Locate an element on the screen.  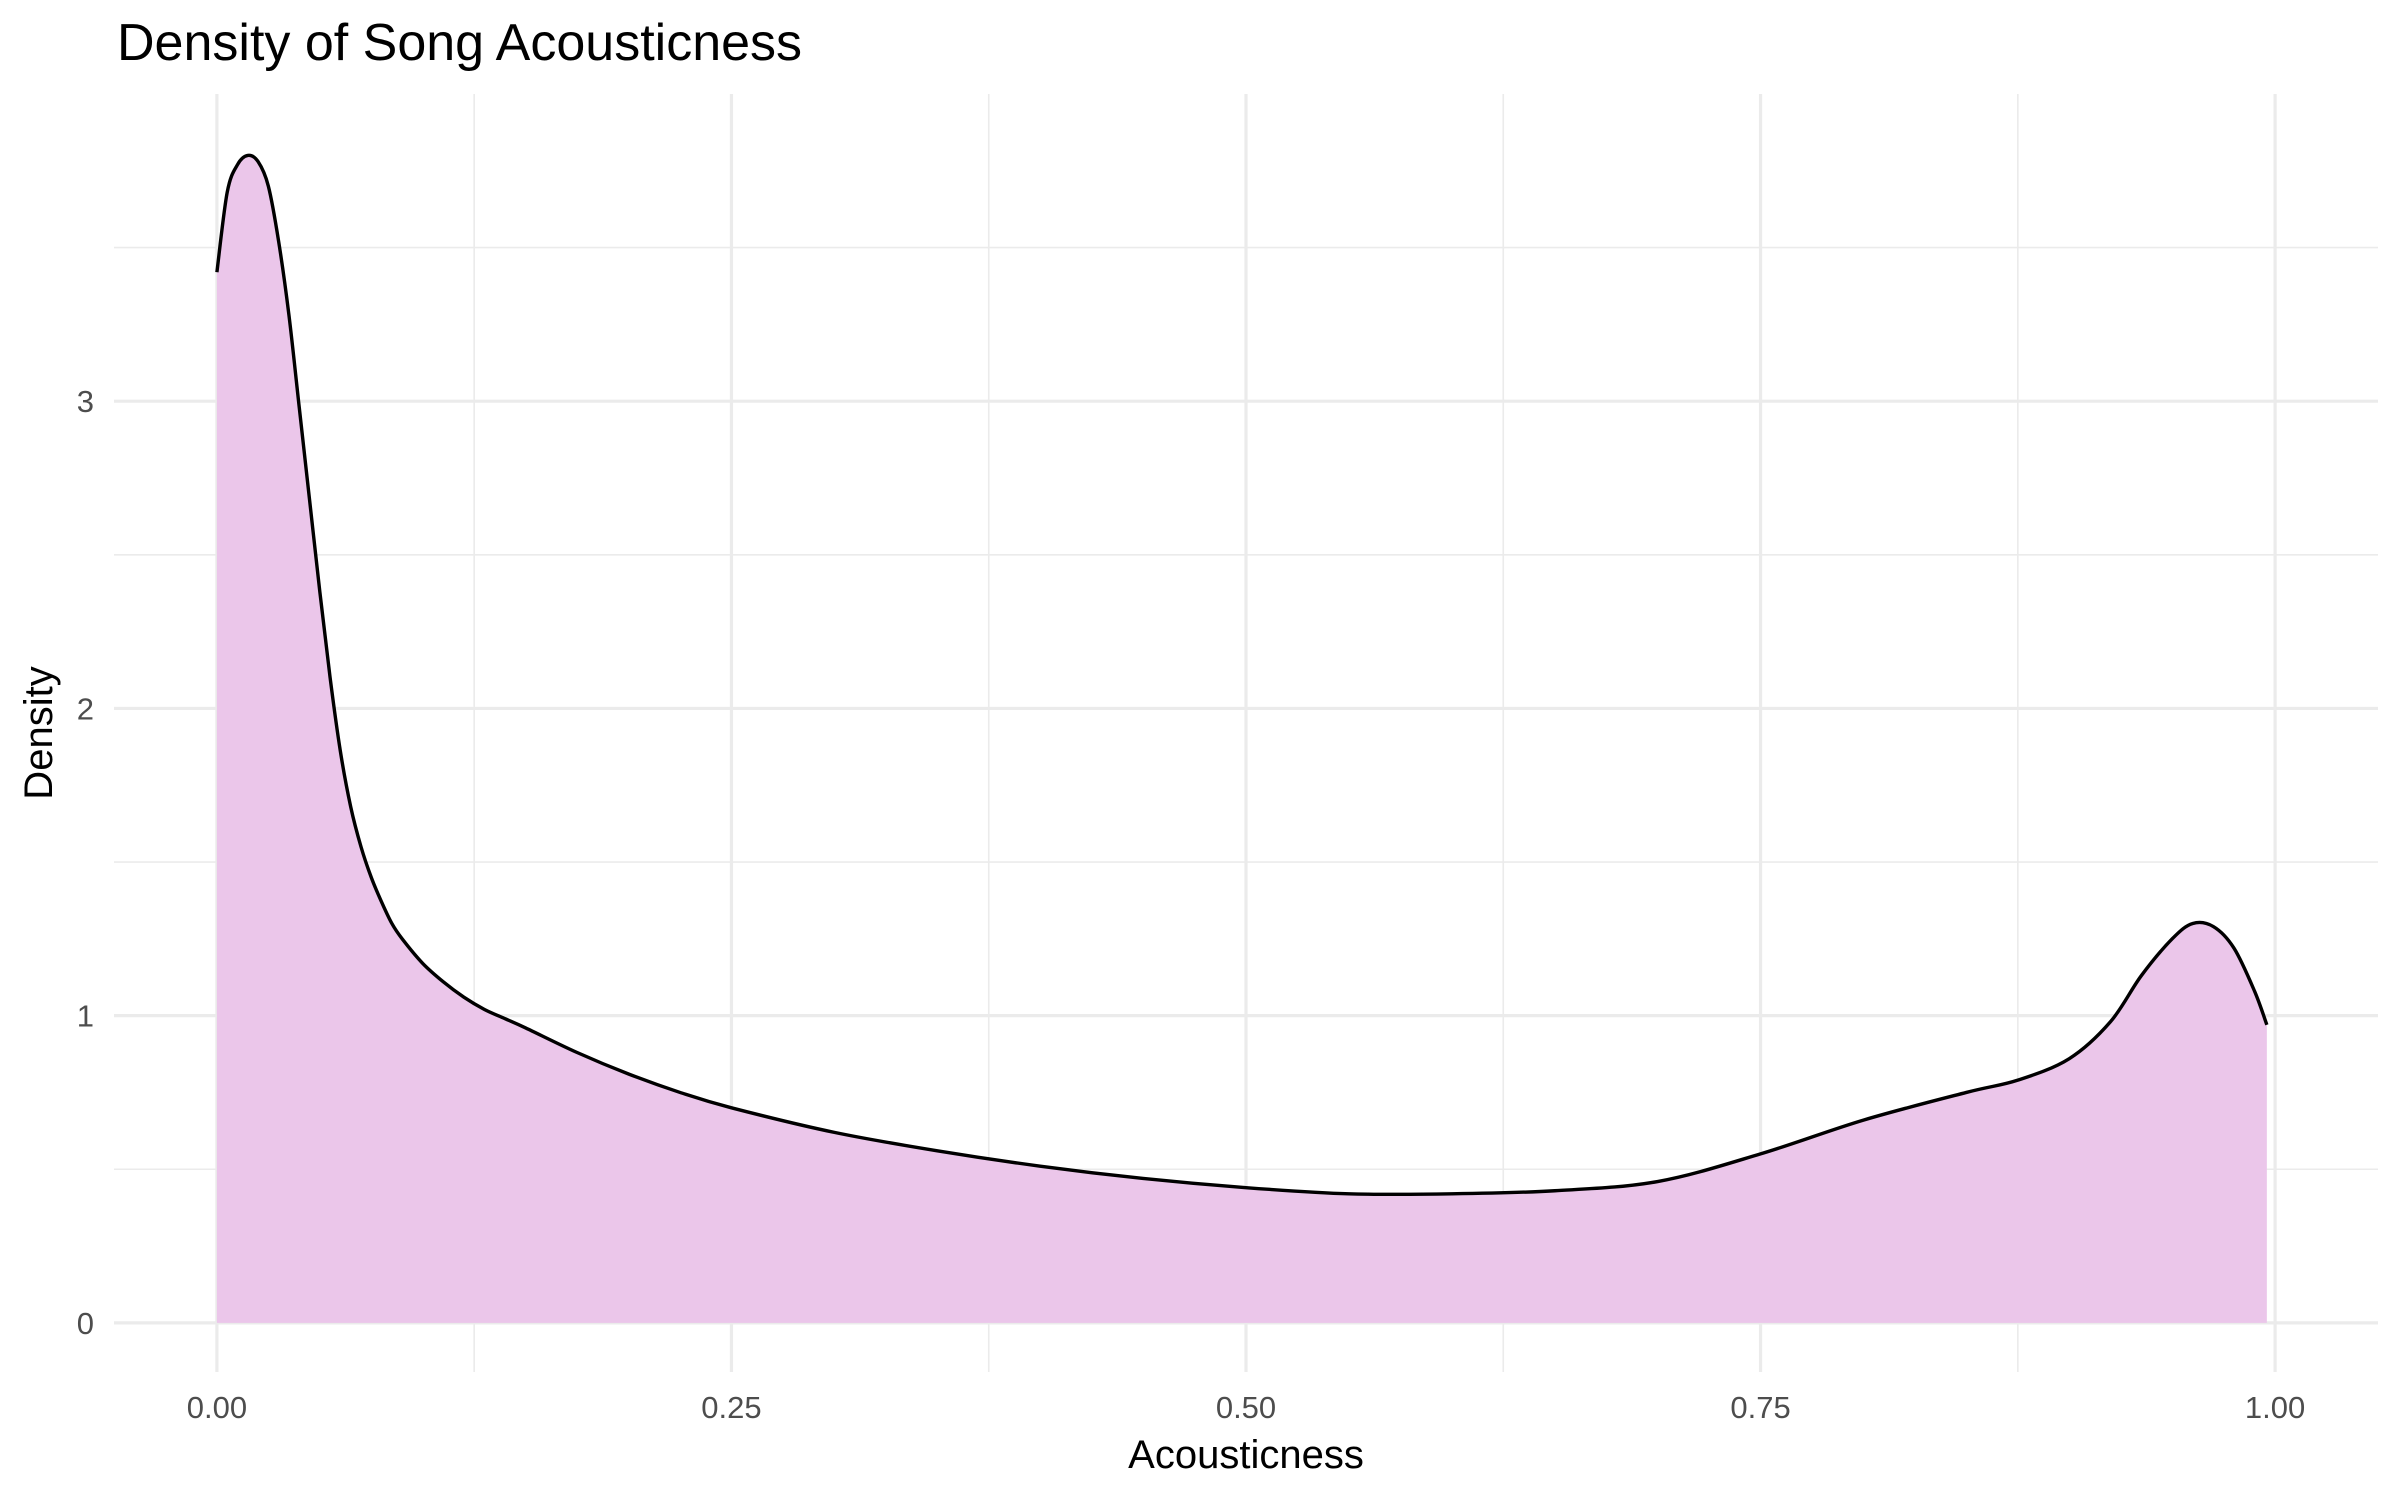
y-tick-label: 1 is located at coordinates (85, 1016).